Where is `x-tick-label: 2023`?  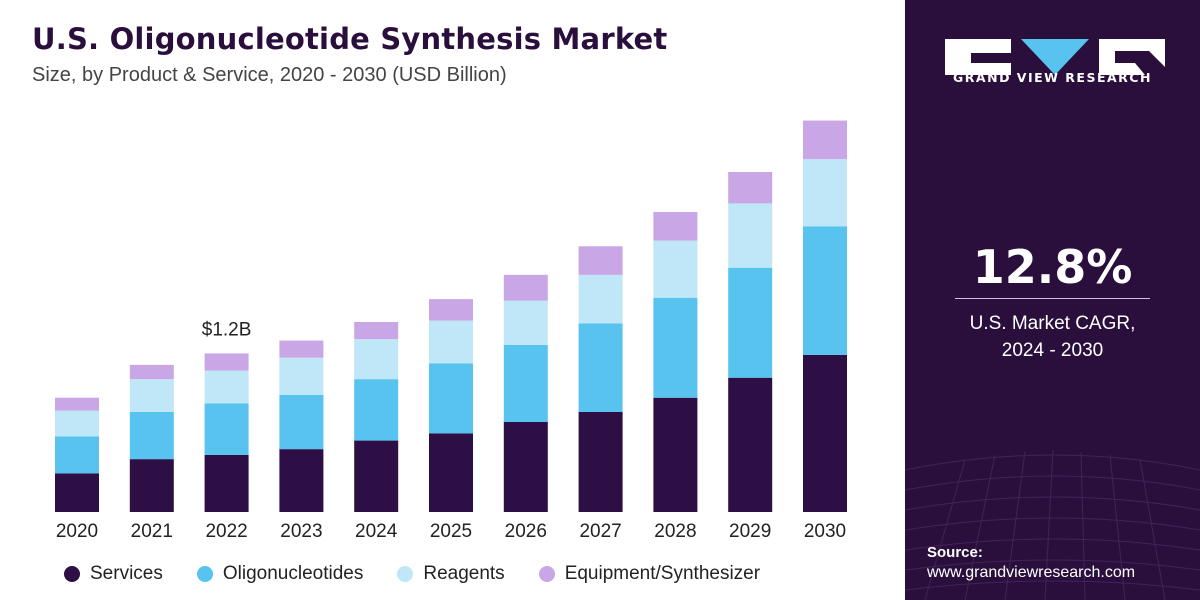
x-tick-label: 2023 is located at coordinates (301, 531).